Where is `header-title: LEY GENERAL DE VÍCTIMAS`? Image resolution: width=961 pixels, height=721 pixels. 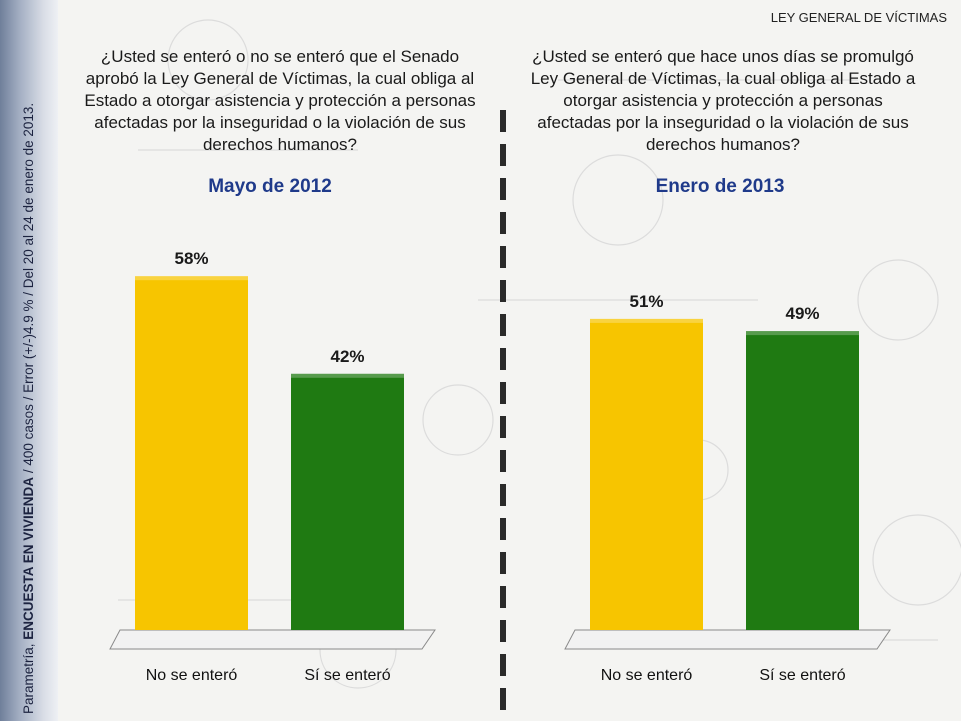 header-title: LEY GENERAL DE VÍCTIMAS is located at coordinates (858, 17).